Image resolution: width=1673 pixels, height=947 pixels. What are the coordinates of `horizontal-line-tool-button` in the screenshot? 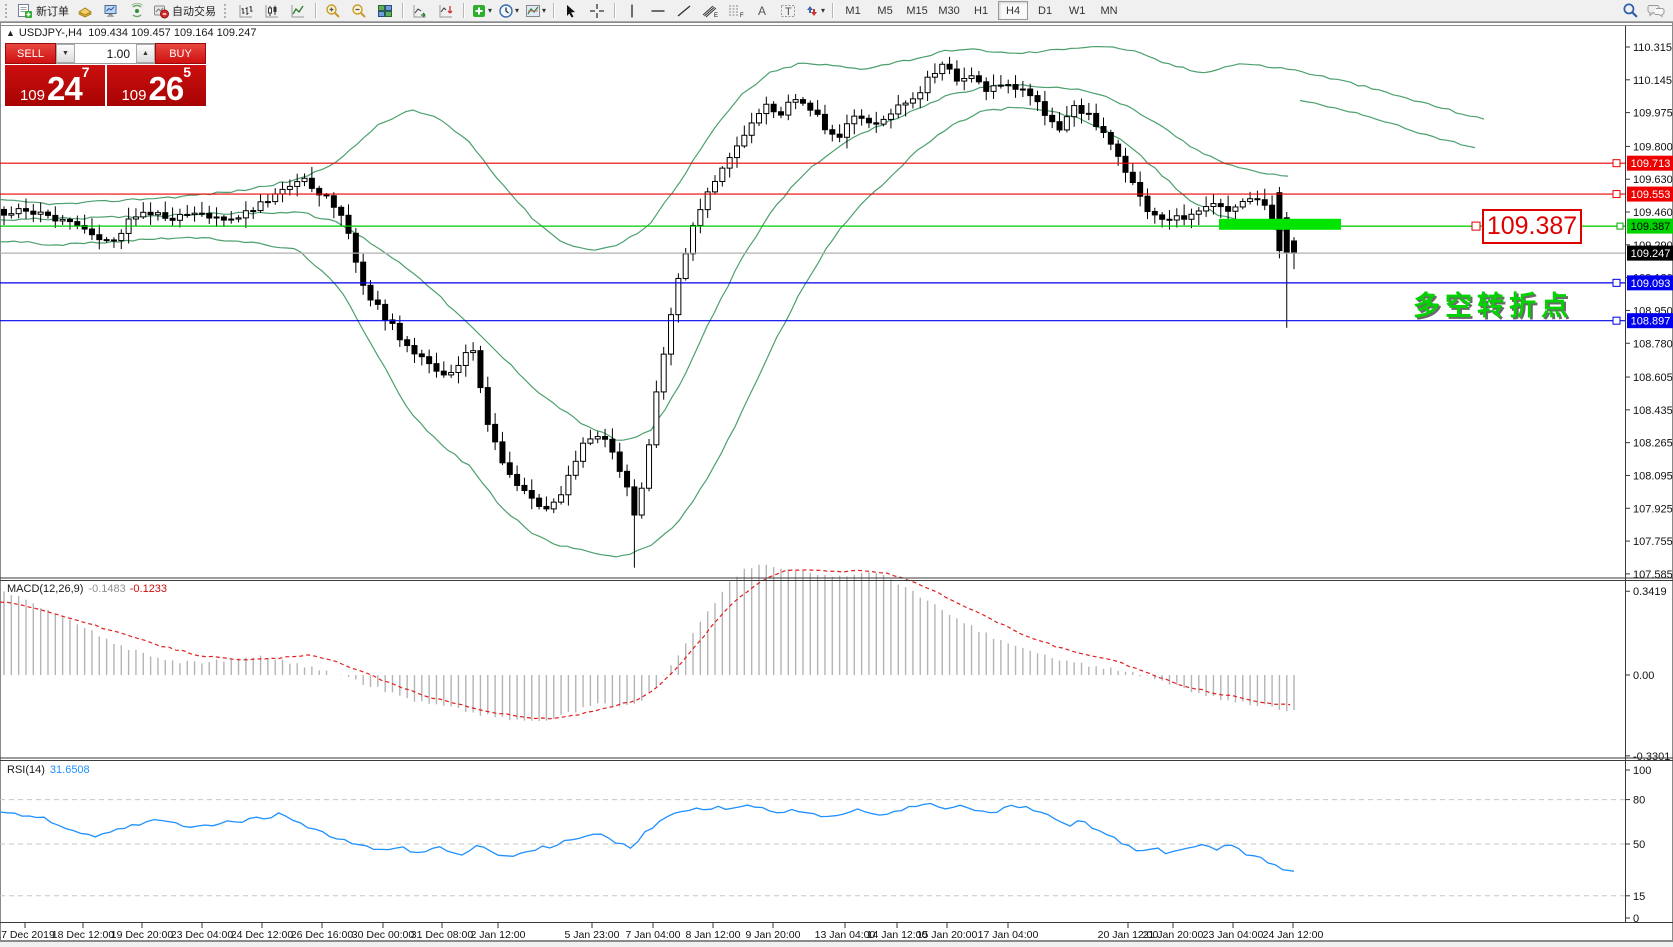 It's located at (658, 10).